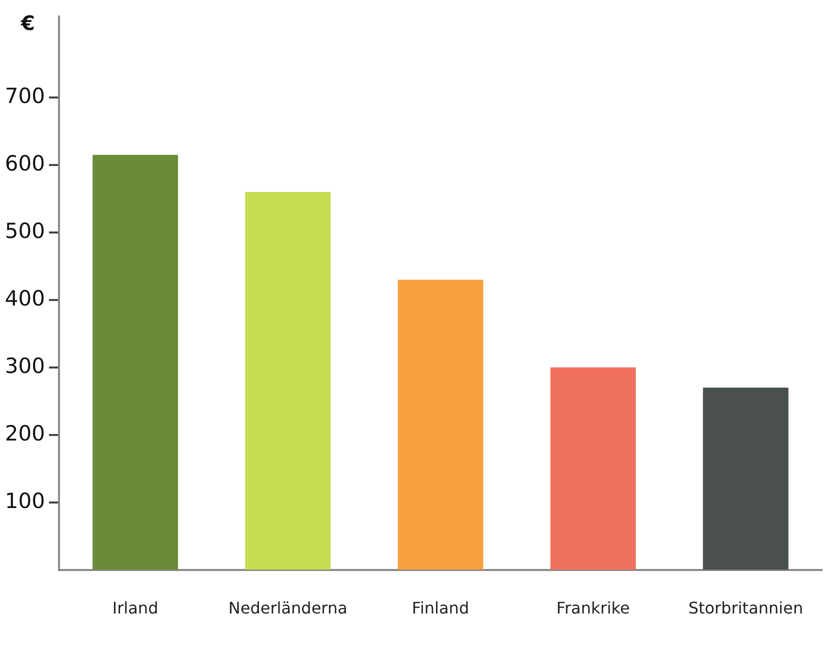 The width and height of the screenshot is (838, 649). Describe the element at coordinates (24, 500) in the screenshot. I see `y-tick-label: 100` at that location.